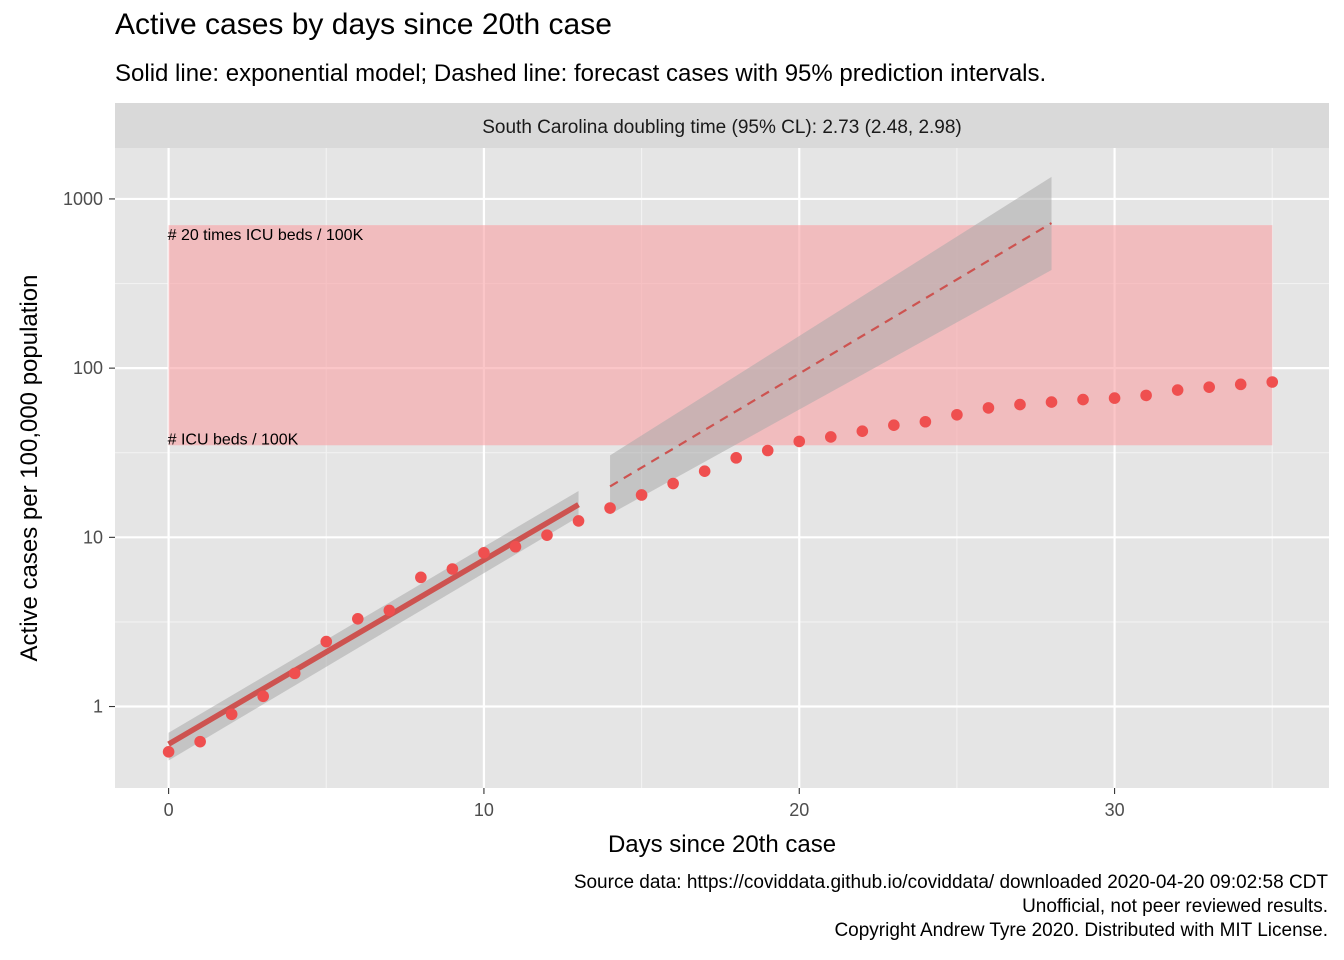  What do you see at coordinates (1115, 810) in the screenshot?
I see `x-tick-label: 30` at bounding box center [1115, 810].